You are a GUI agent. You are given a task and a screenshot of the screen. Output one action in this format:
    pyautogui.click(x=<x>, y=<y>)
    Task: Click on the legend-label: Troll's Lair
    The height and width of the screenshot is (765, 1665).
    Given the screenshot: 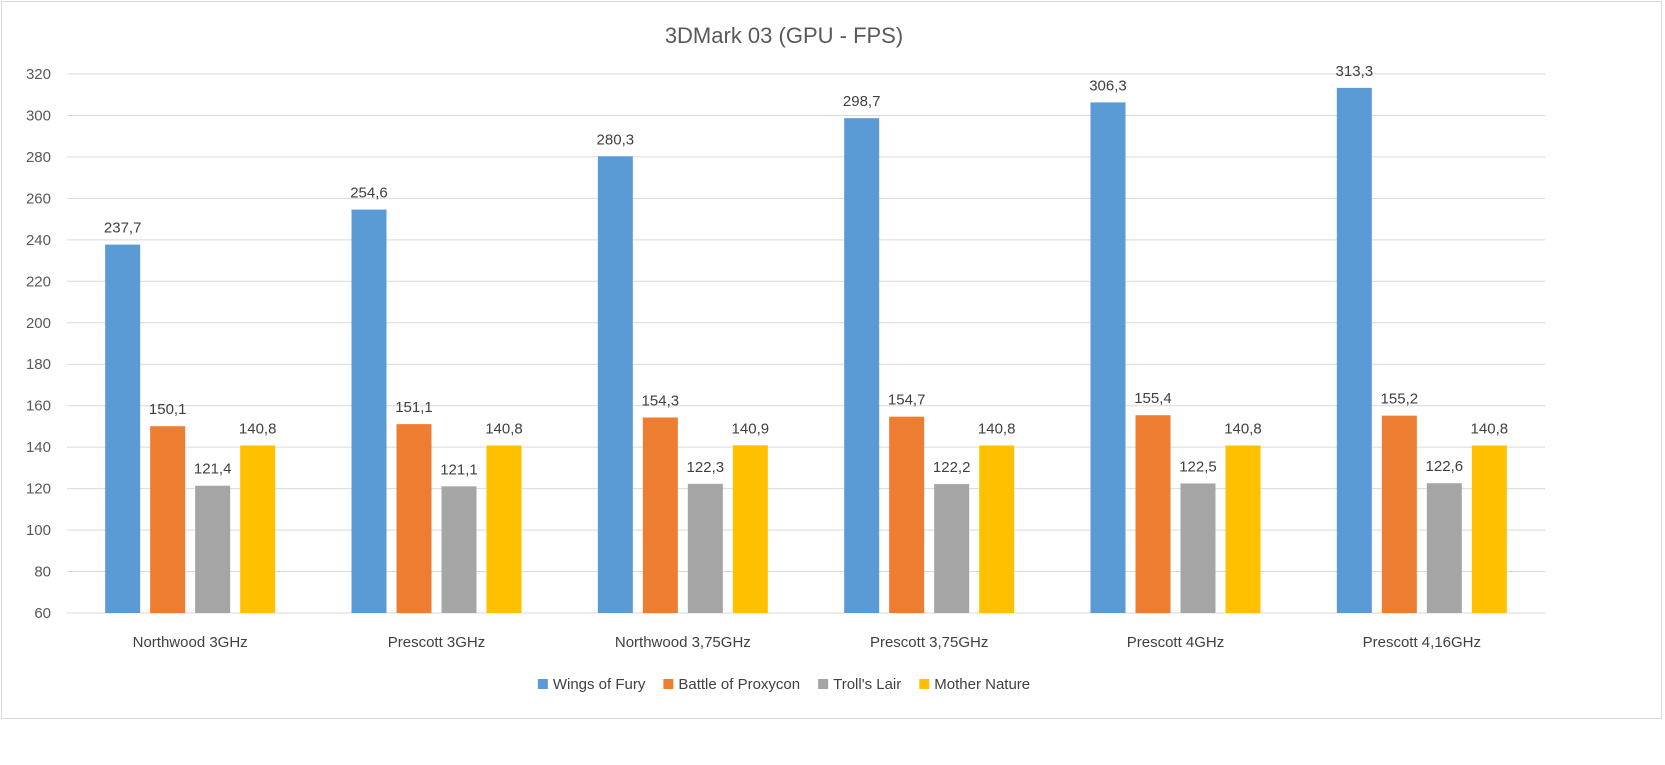 What is the action you would take?
    pyautogui.click(x=867, y=684)
    